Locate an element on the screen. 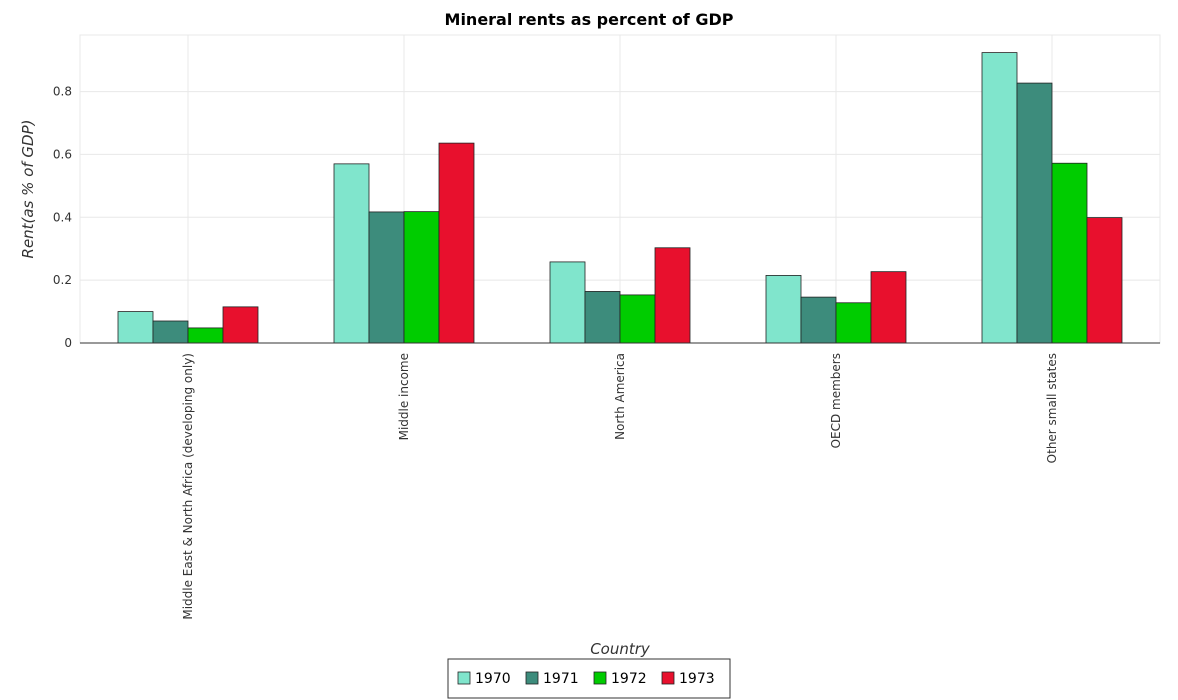 Image resolution: width=1178 pixels, height=700 pixels. legend-label: 1972 is located at coordinates (629, 679).